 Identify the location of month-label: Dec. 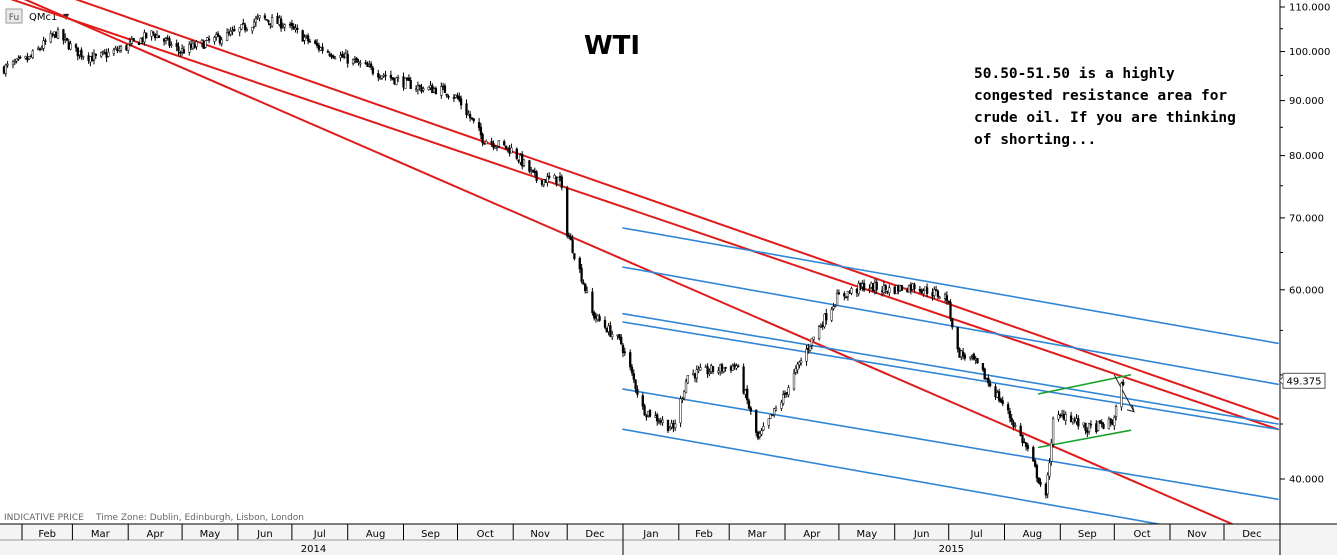
(1251, 534).